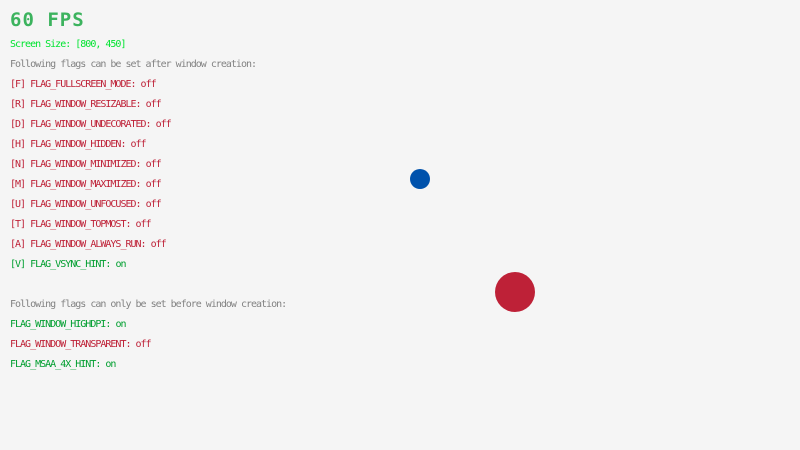 The width and height of the screenshot is (800, 450). I want to click on flag-label: FLAG_WINDOW_HIGHDPI:, so click(63, 324).